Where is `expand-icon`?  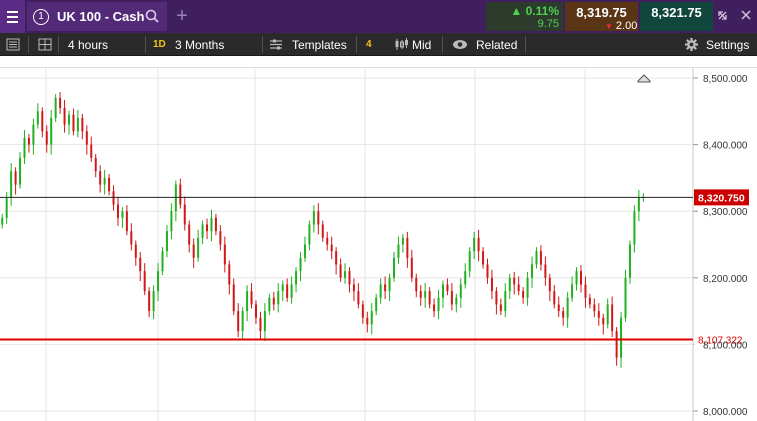
expand-icon is located at coordinates (722, 15).